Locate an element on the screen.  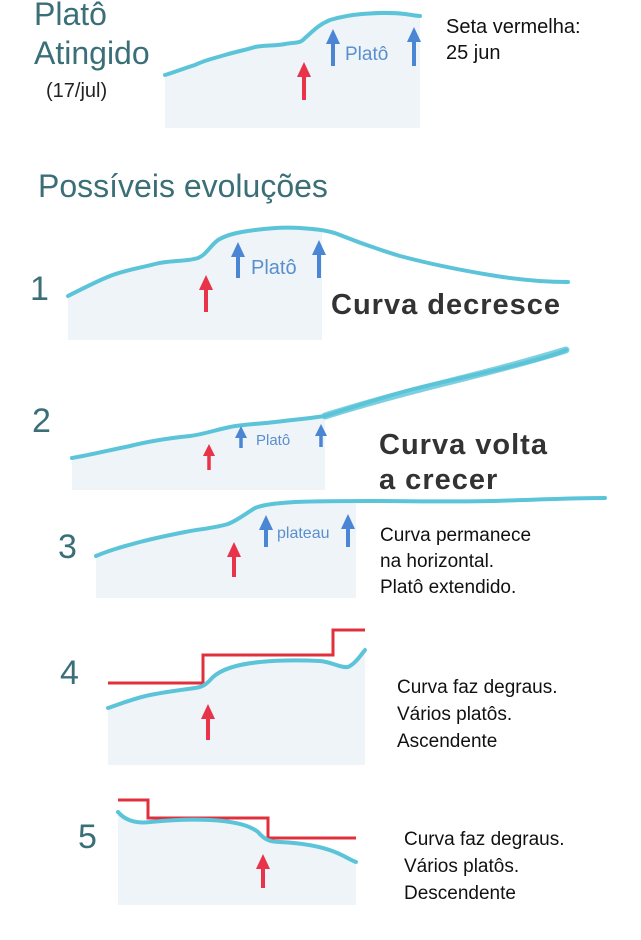
evolution-3-curve is located at coordinates (350, 527).